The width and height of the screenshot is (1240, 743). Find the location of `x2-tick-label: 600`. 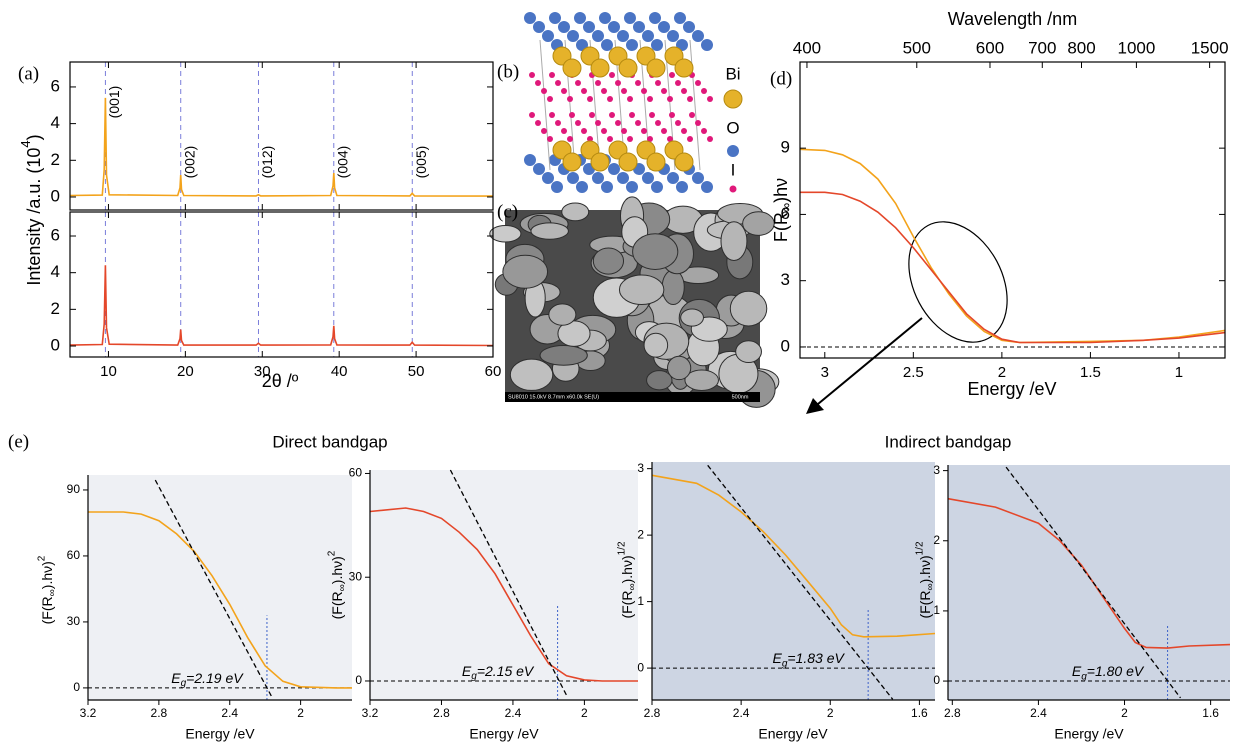

x2-tick-label: 600 is located at coordinates (990, 47).